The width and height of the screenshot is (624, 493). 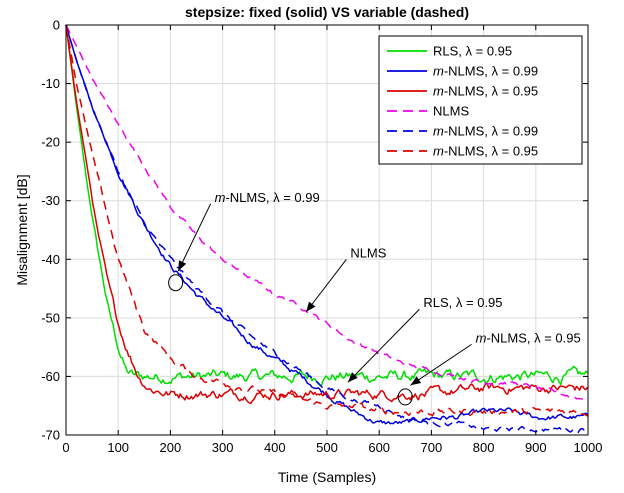 What do you see at coordinates (50, 435) in the screenshot?
I see `y-tick-label: -70` at bounding box center [50, 435].